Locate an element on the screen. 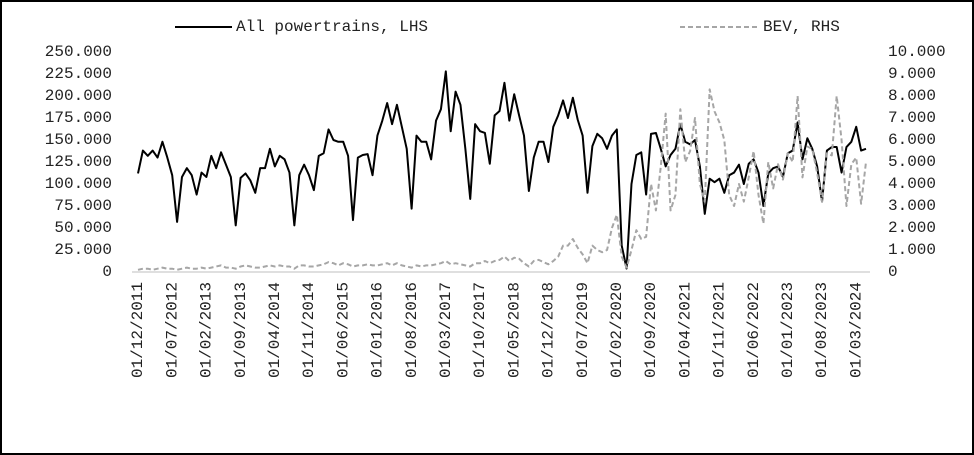 The image size is (974, 455). x-tick-label: 01/12/2011 is located at coordinates (138, 330).